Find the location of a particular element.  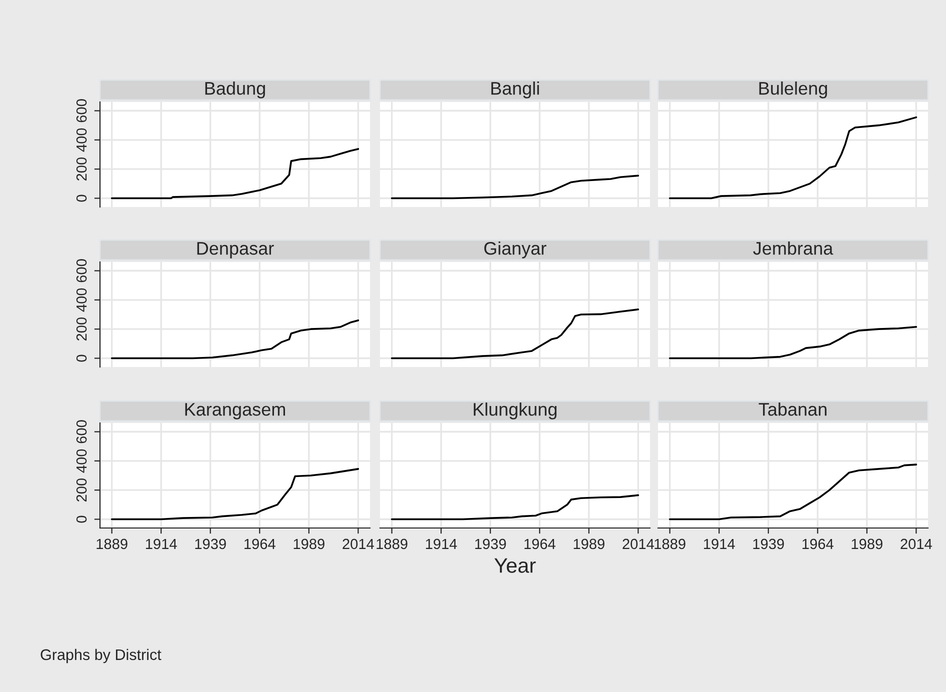

chart-title: Badung is located at coordinates (235, 90).